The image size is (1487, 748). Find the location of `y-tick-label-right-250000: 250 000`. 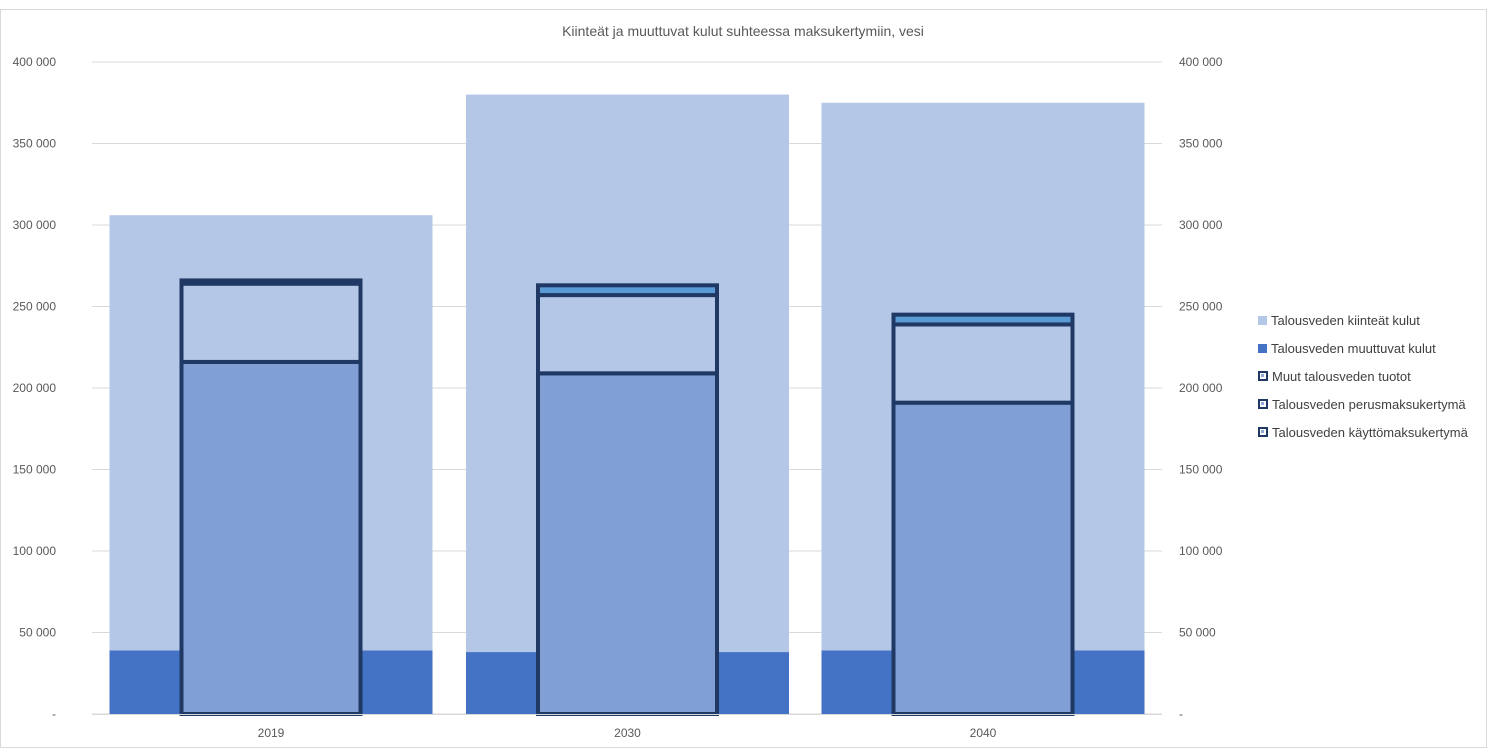

y-tick-label-right-250000: 250 000 is located at coordinates (1201, 307).